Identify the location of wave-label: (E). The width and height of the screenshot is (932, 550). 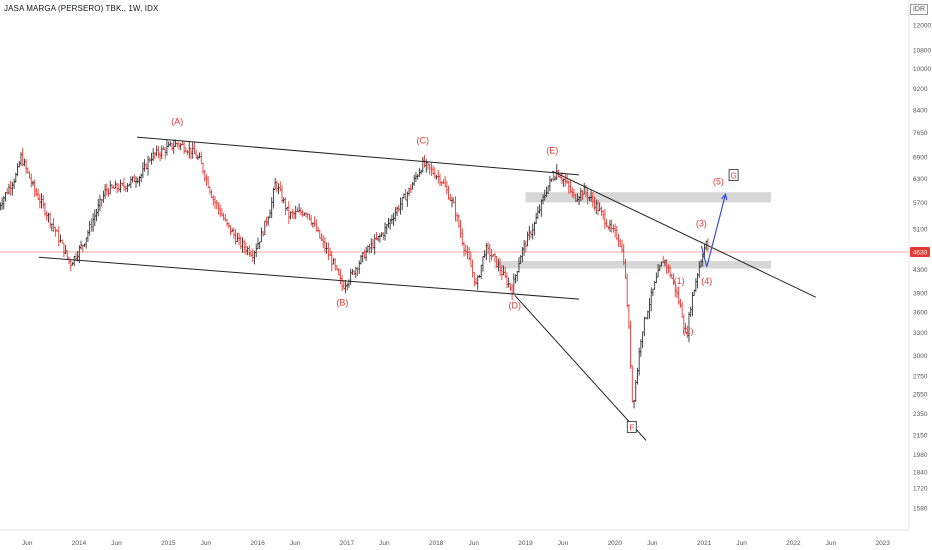
(552, 151).